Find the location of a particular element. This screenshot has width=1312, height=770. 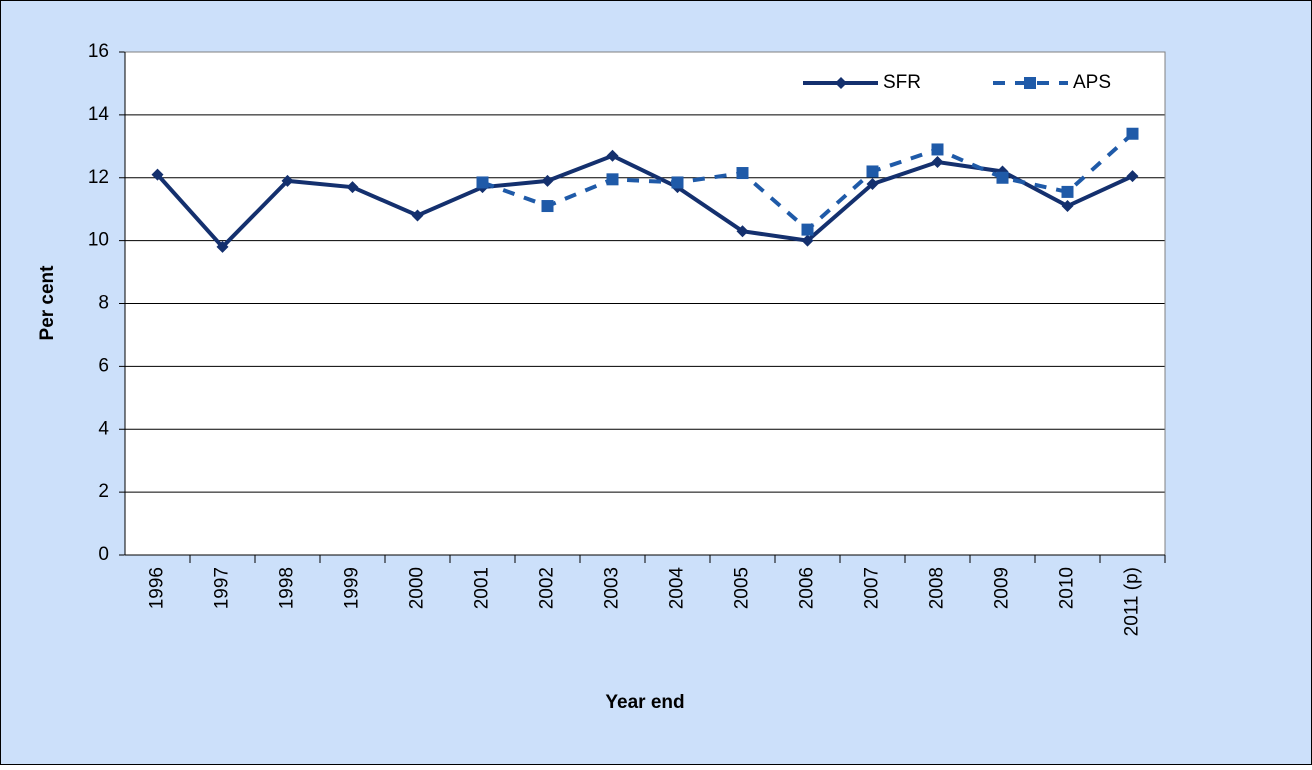

x-tick-label: 2003 is located at coordinates (612, 588).